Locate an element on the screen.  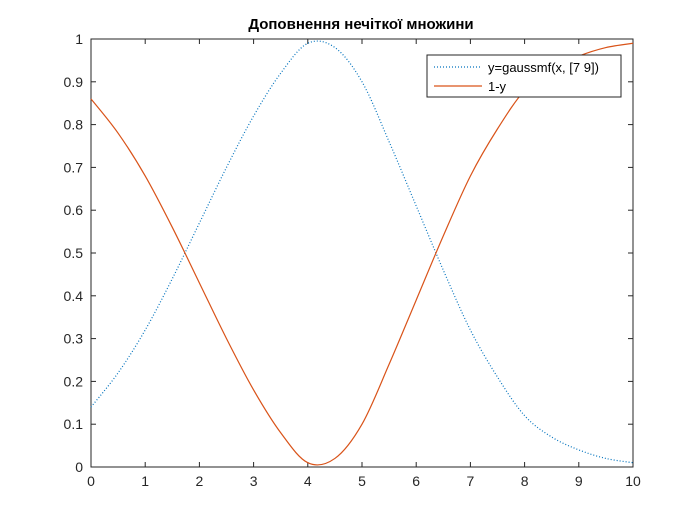
x-tick-label-7: 7 is located at coordinates (471, 481).